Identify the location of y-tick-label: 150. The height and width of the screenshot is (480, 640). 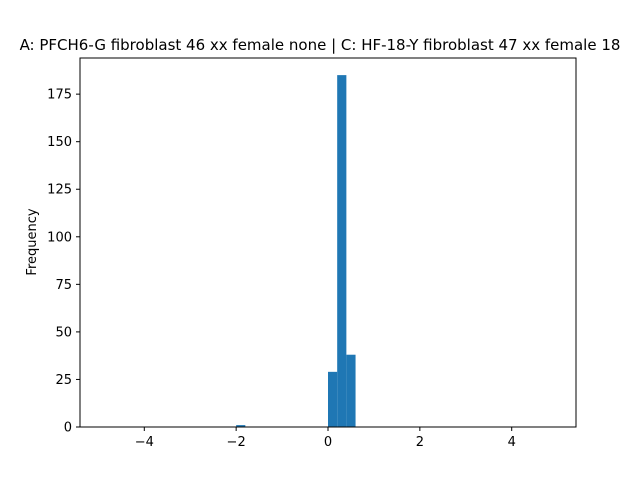
(59, 142).